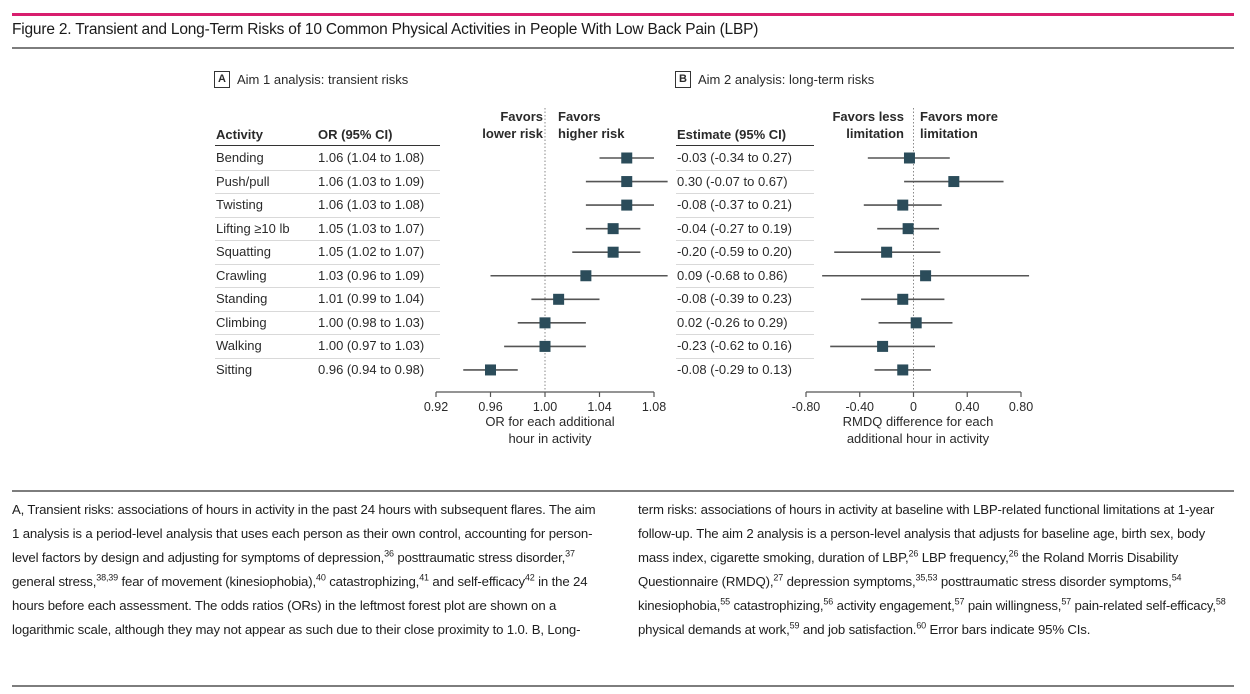 The width and height of the screenshot is (1250, 694). What do you see at coordinates (654, 407) in the screenshot?
I see `panel-a-x-tick-label: 1.08` at bounding box center [654, 407].